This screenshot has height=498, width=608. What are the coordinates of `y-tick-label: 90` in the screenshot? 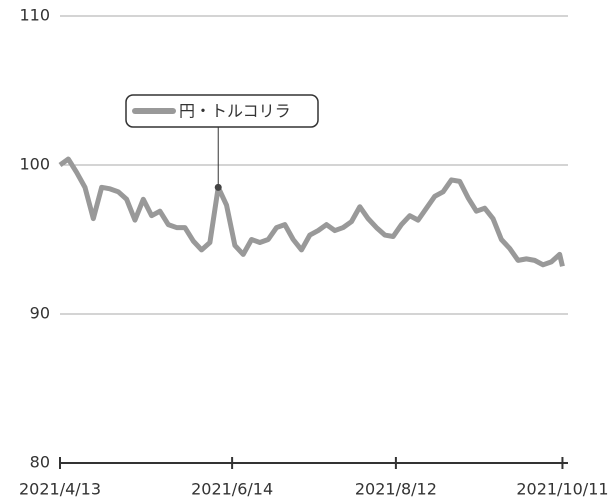 It's located at (40, 313).